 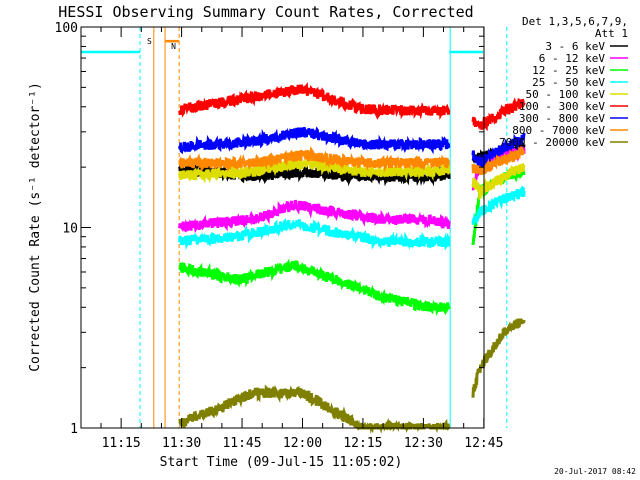 I want to click on x-tick-label: 11:30, so click(x=181, y=443).